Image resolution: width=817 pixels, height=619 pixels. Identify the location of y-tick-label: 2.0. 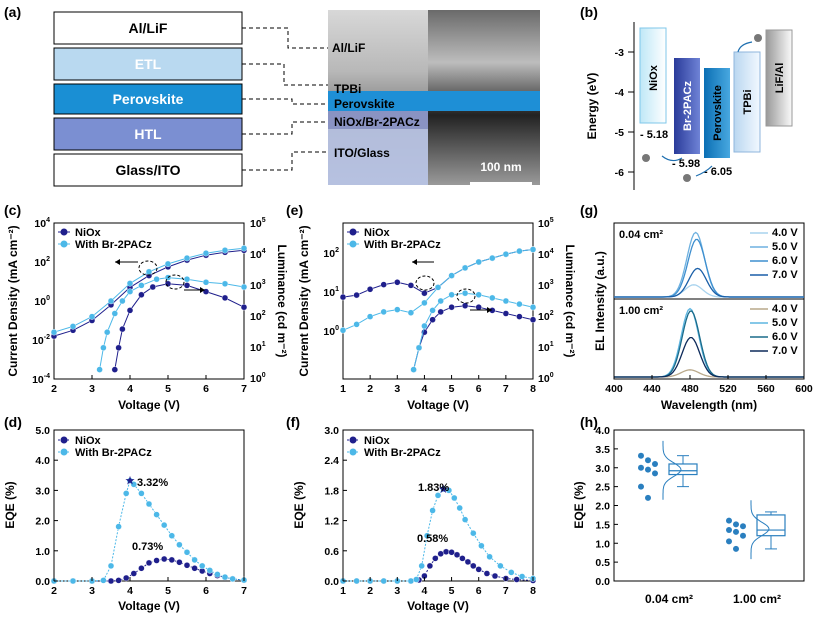
(42, 522).